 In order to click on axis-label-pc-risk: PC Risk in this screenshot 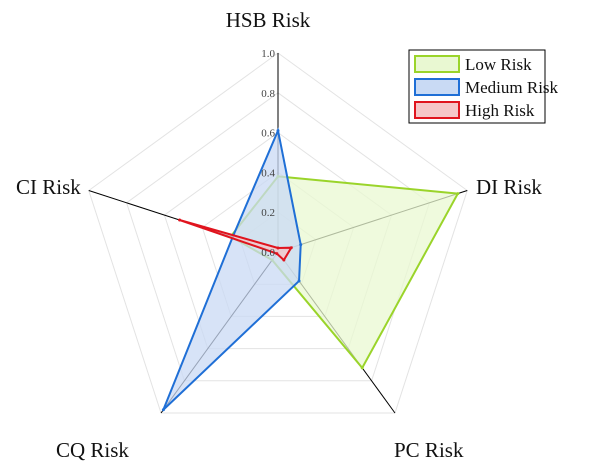, I will do `click(429, 450)`.